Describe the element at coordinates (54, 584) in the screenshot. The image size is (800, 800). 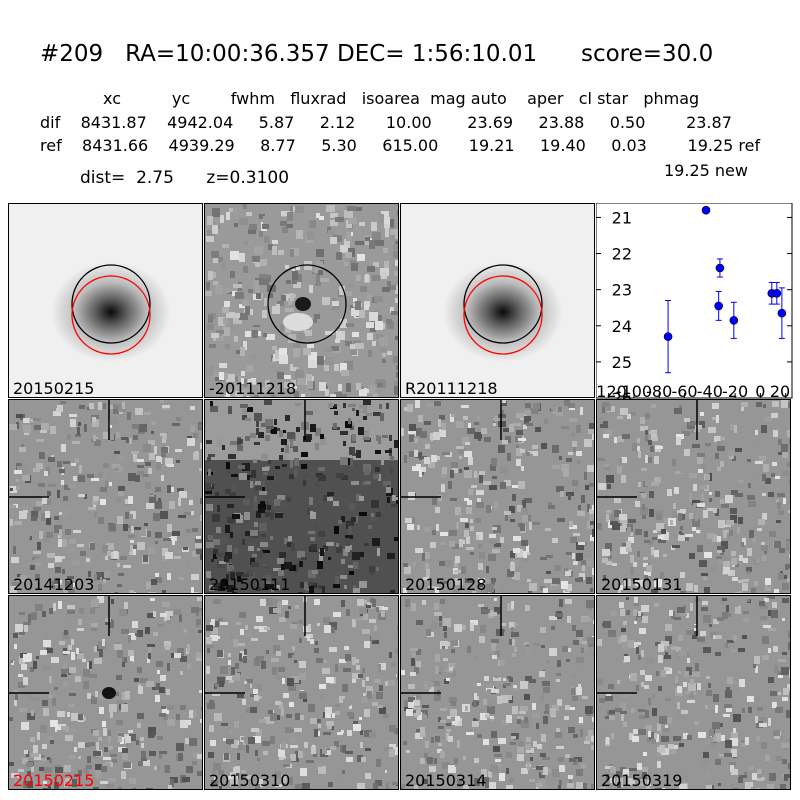
I see `stamp-label: 20141203` at that location.